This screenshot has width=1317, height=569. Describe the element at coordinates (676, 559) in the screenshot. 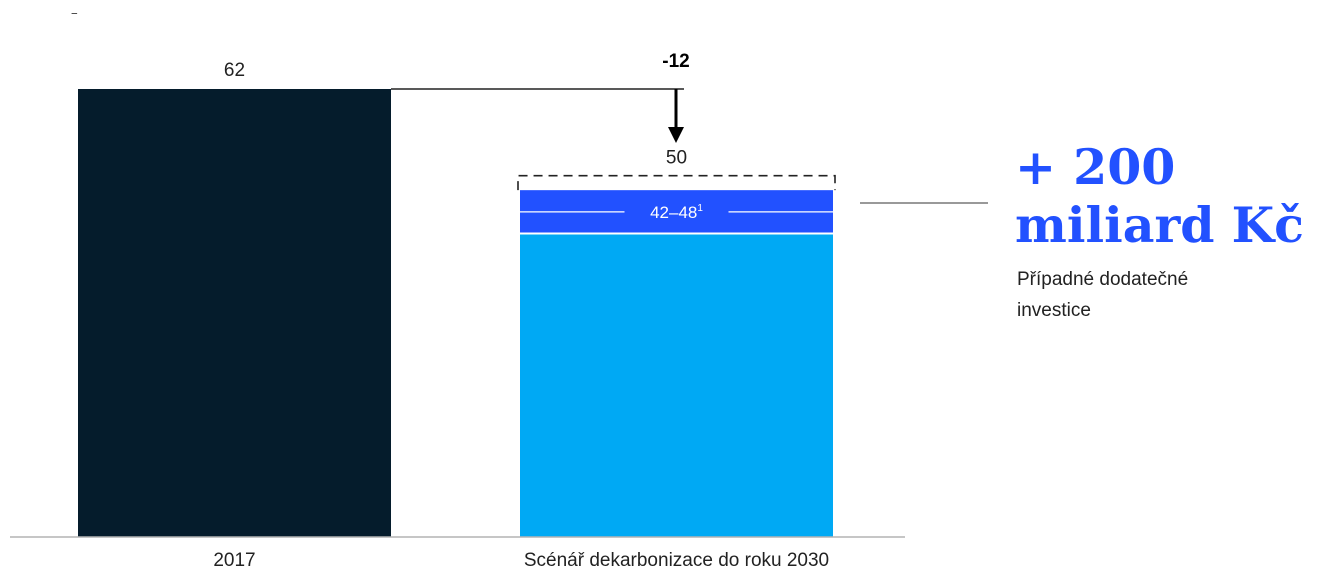

I see `category-label-1: Scénář dekarbonizace do roku 2030` at that location.